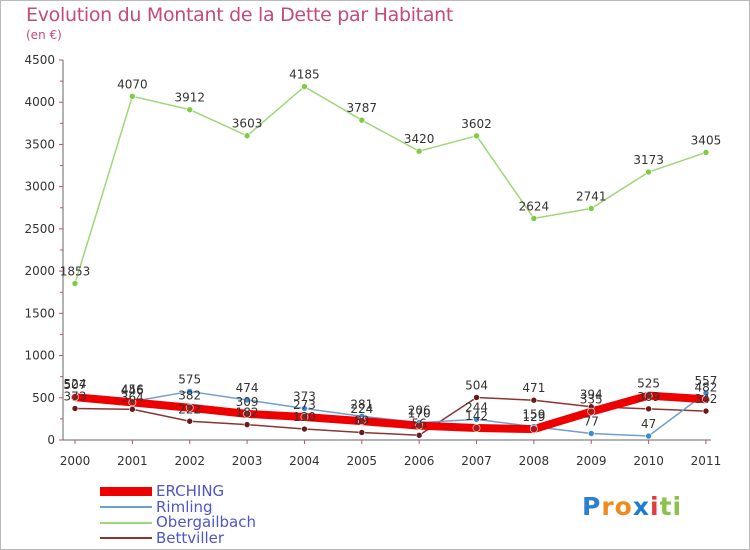 The width and height of the screenshot is (750, 550). Describe the element at coordinates (39, 144) in the screenshot. I see `y-tick-label: 3500` at that location.